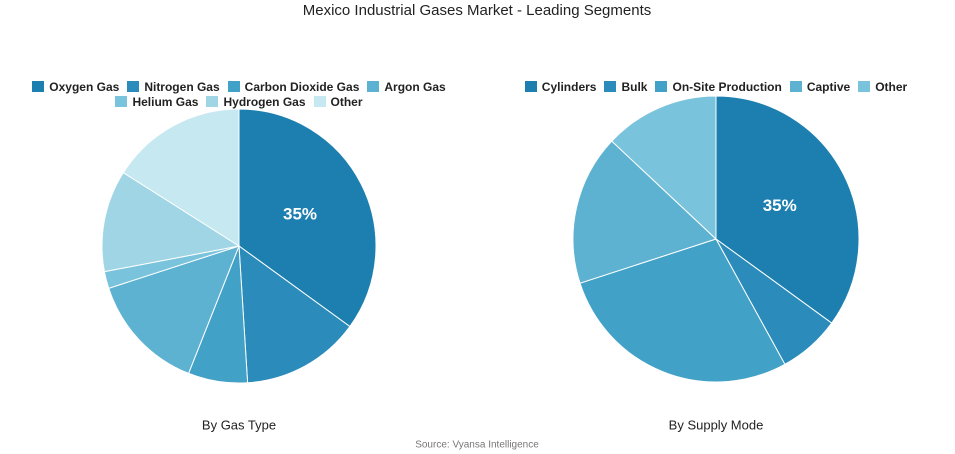  What do you see at coordinates (415, 86) in the screenshot?
I see `legend-label: Argon Gas` at bounding box center [415, 86].